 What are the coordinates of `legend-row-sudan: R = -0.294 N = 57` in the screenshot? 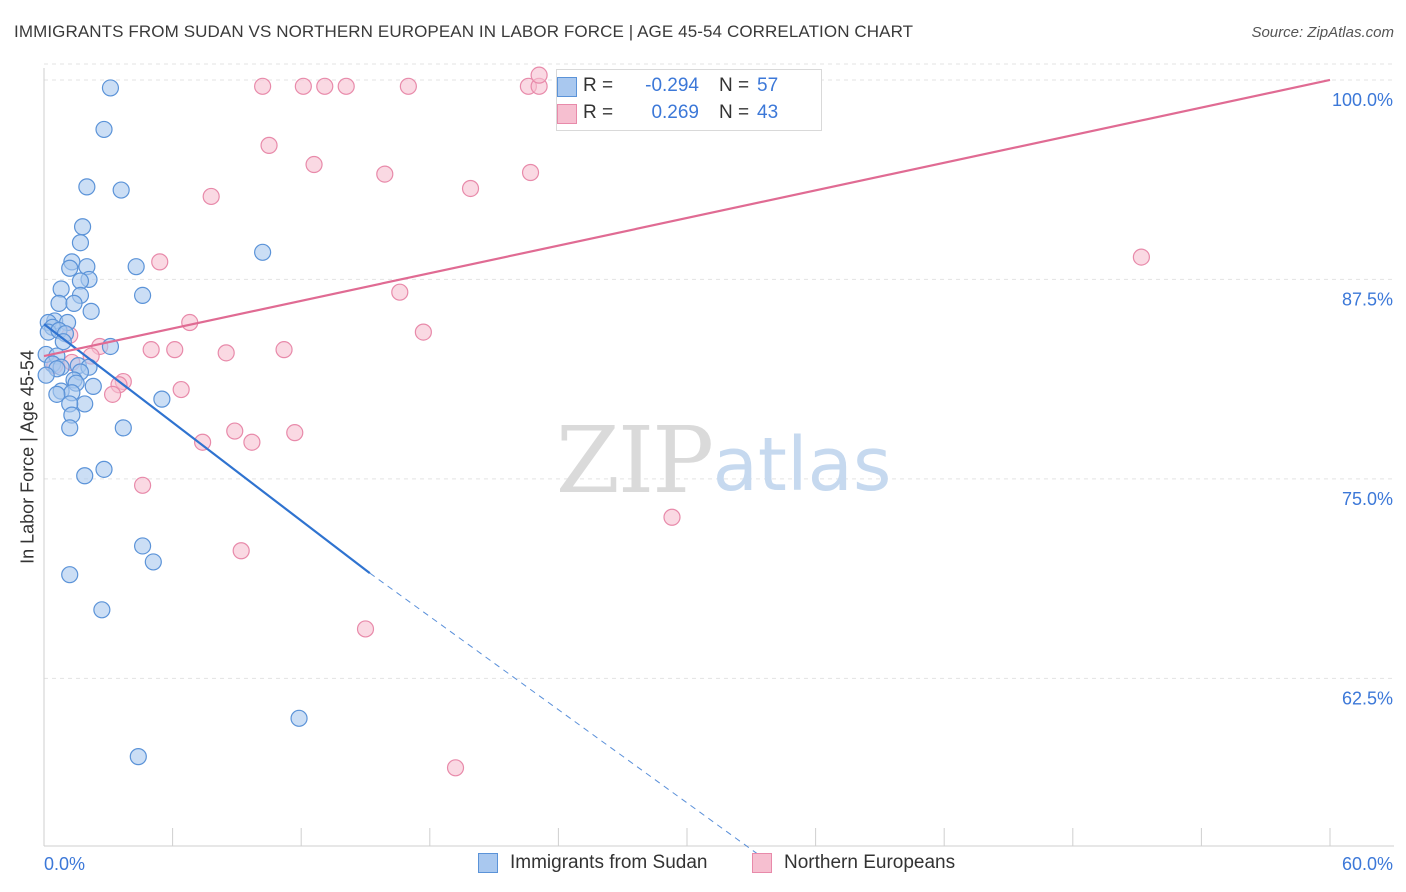 It's located at (667, 87).